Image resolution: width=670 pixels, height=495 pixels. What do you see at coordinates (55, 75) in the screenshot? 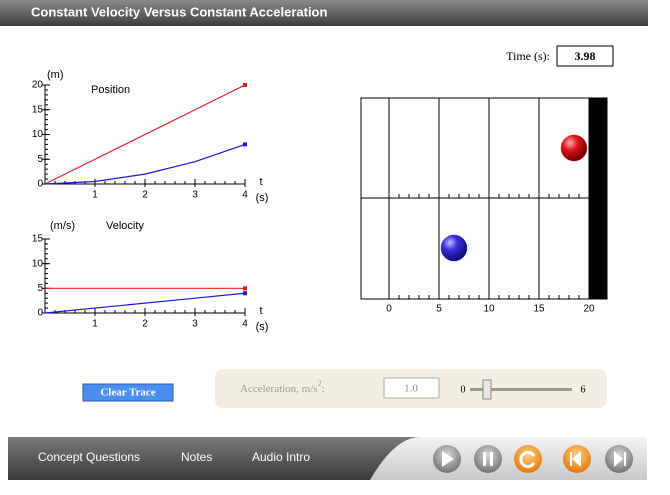
I see `y-unit: (m)` at bounding box center [55, 75].